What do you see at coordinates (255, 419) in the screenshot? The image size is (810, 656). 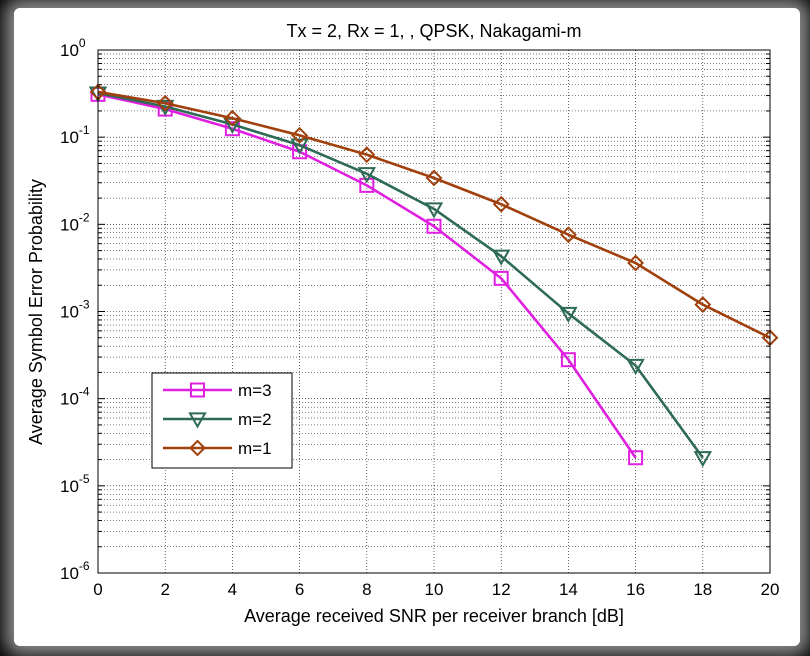 I see `legend-label: m=2` at bounding box center [255, 419].